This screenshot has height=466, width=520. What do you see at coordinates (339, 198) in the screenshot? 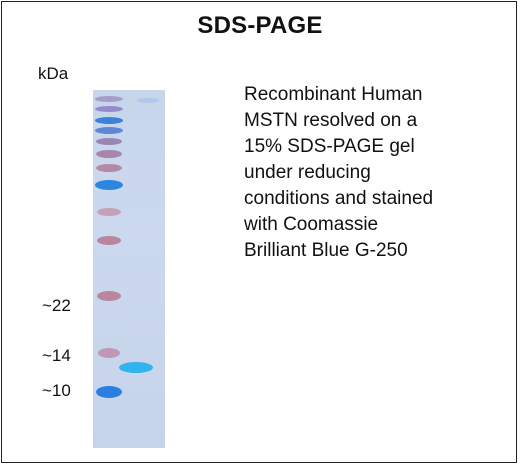
I see `caption-line: conditions and stained` at bounding box center [339, 198].